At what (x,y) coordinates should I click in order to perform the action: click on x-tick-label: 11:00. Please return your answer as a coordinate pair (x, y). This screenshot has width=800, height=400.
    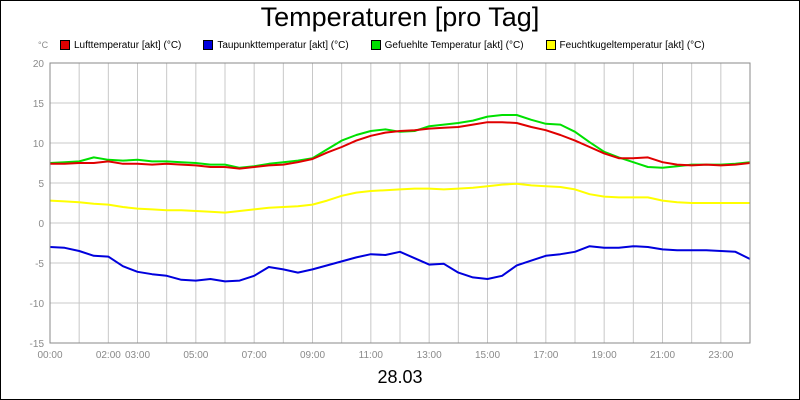
    Looking at the image, I should click on (371, 355).